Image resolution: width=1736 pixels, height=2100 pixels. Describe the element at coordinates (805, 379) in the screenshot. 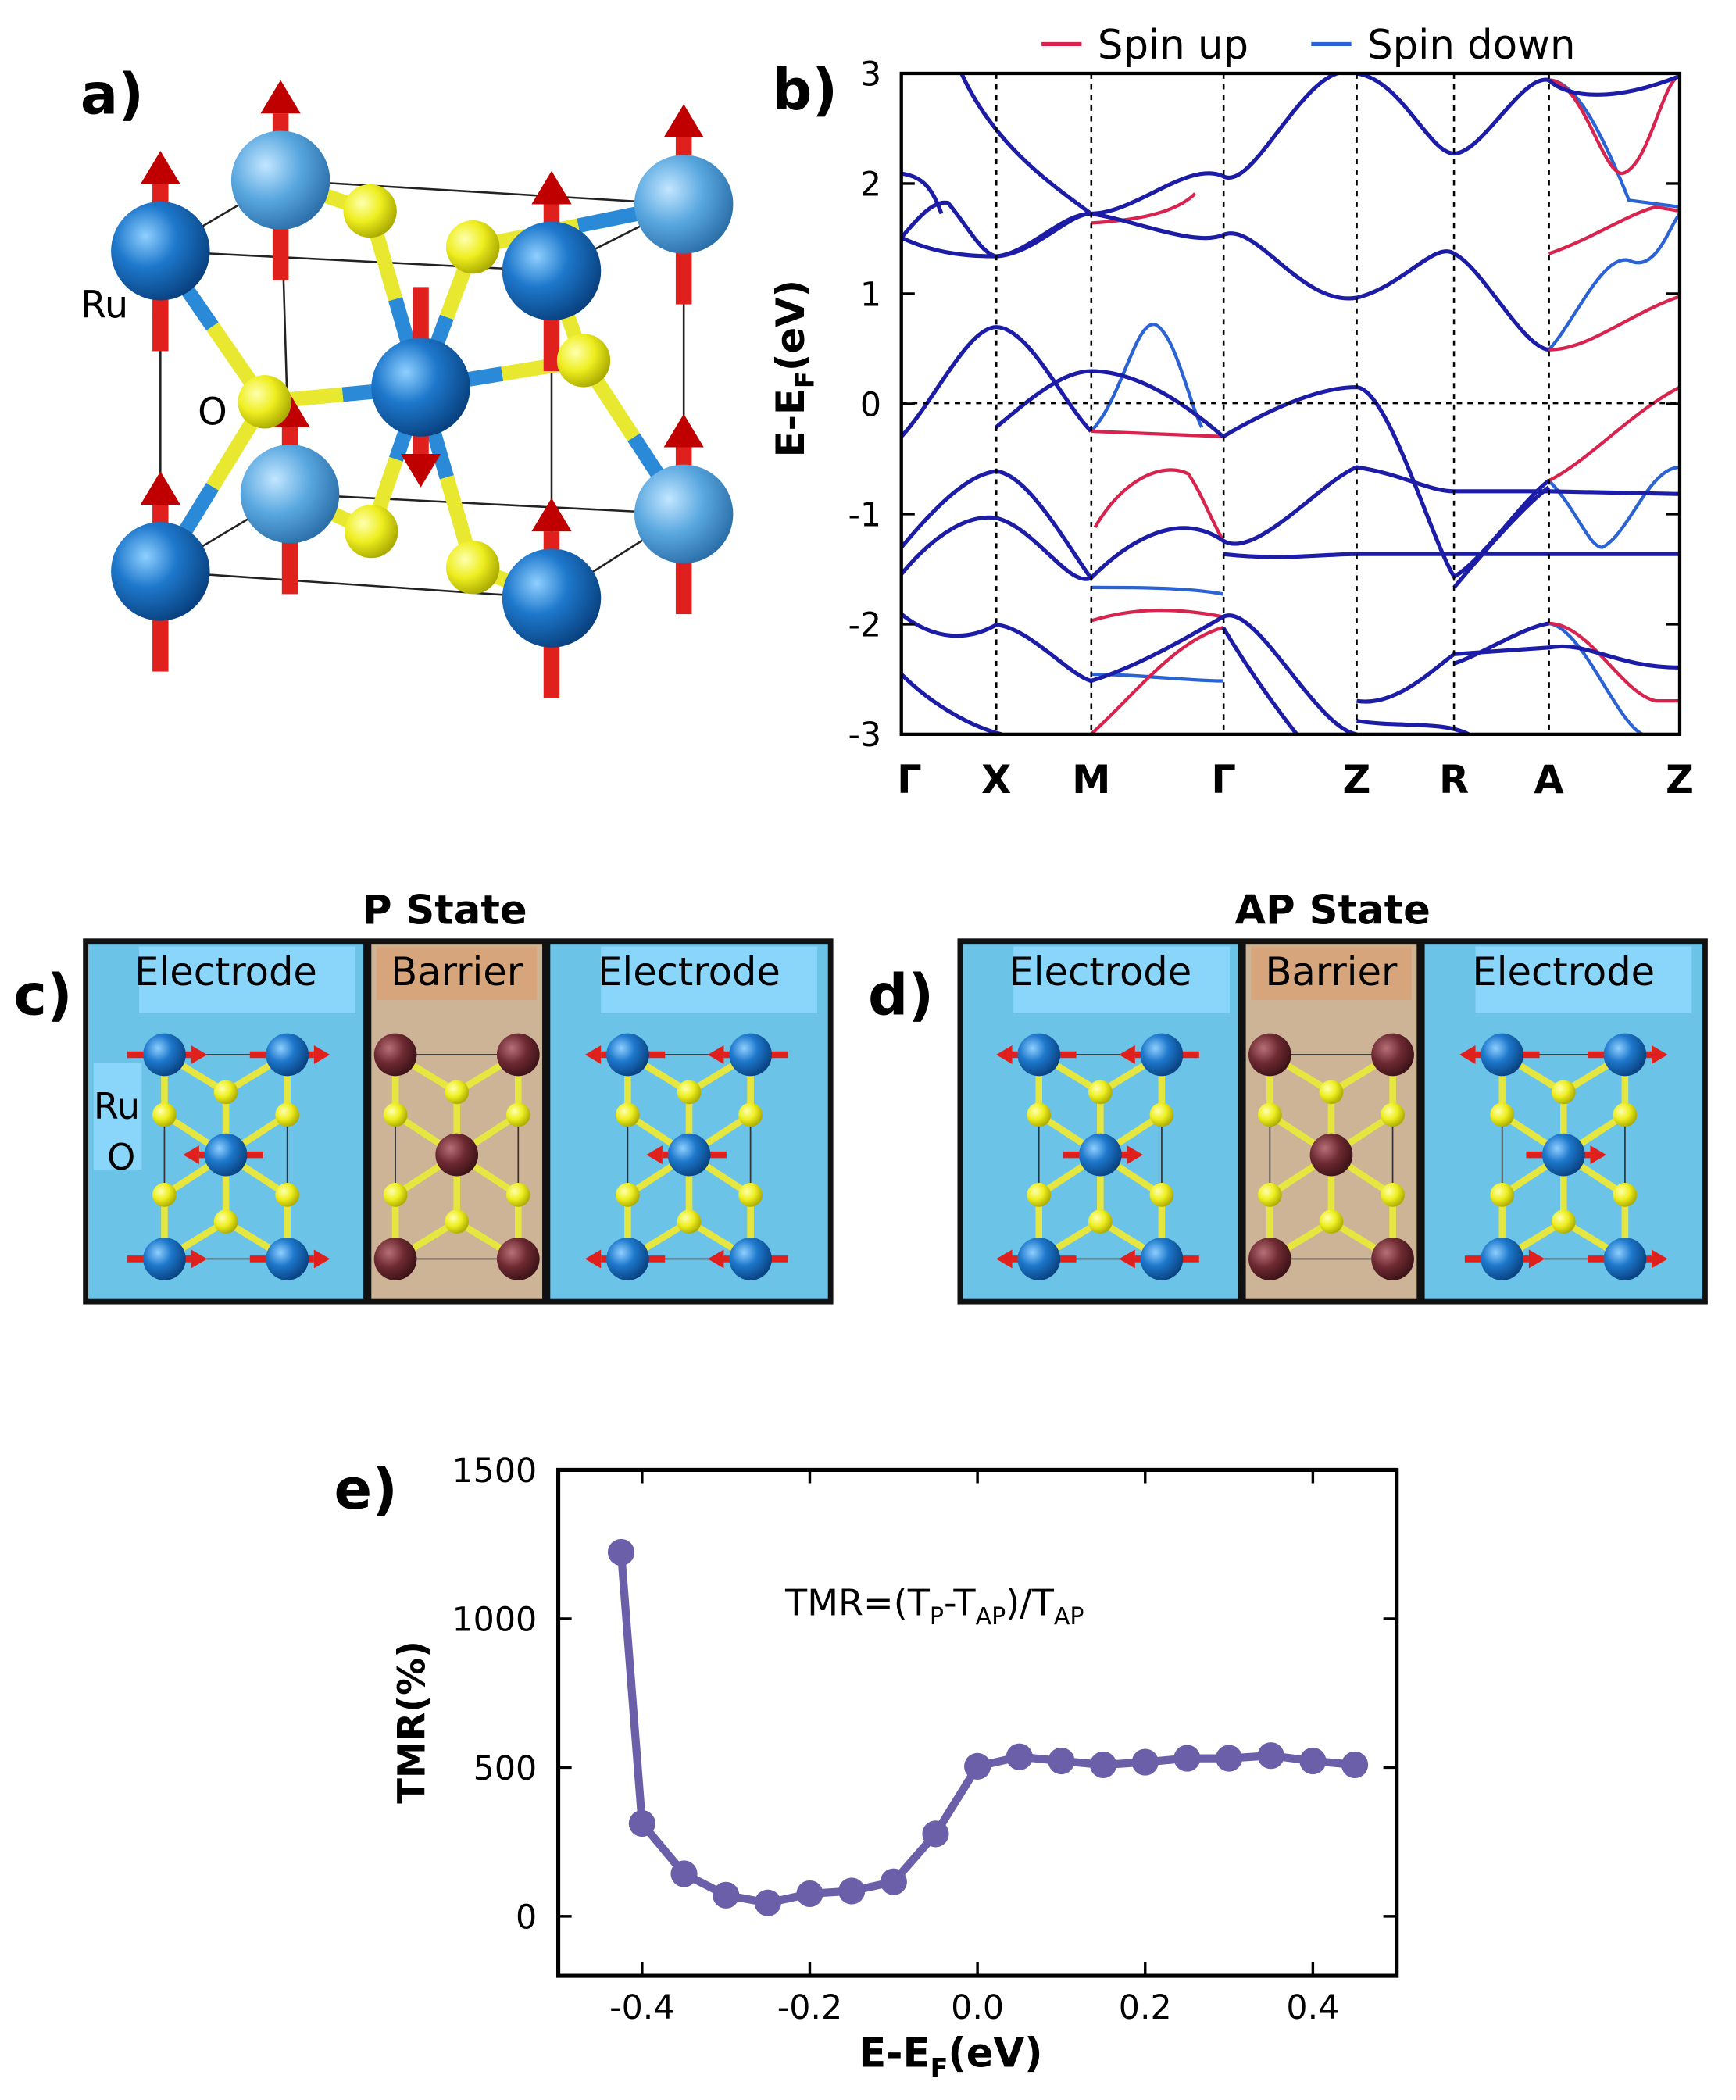

I see `y-axis-label-part: F` at that location.